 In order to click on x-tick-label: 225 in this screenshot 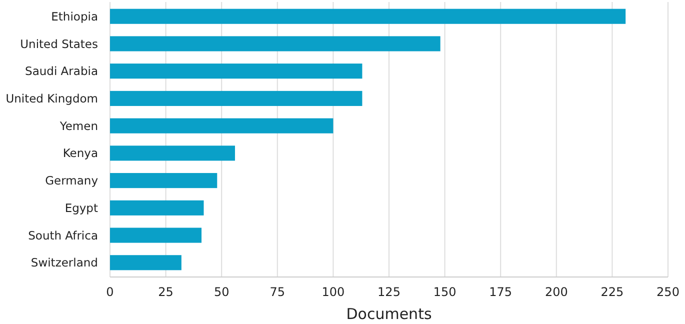, I will do `click(612, 292)`.